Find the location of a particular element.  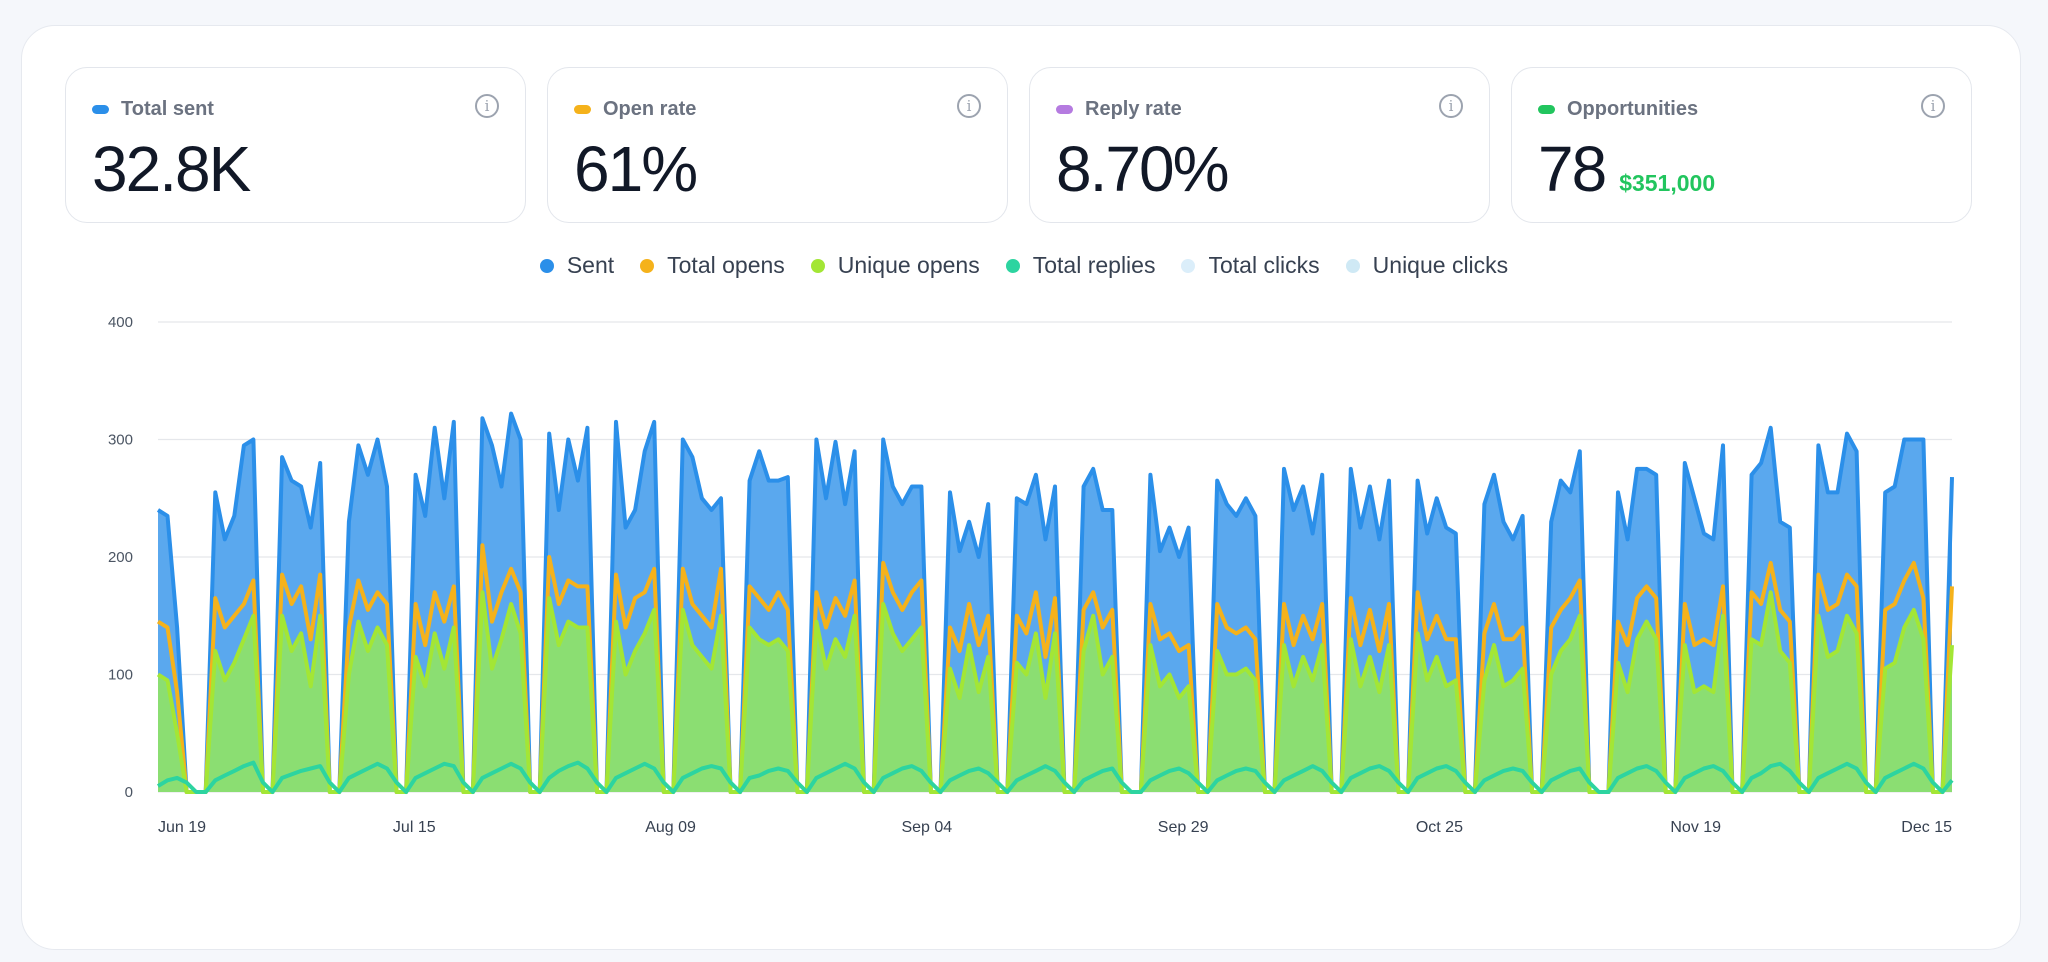

x-tick-label: Jul 15 is located at coordinates (414, 827).